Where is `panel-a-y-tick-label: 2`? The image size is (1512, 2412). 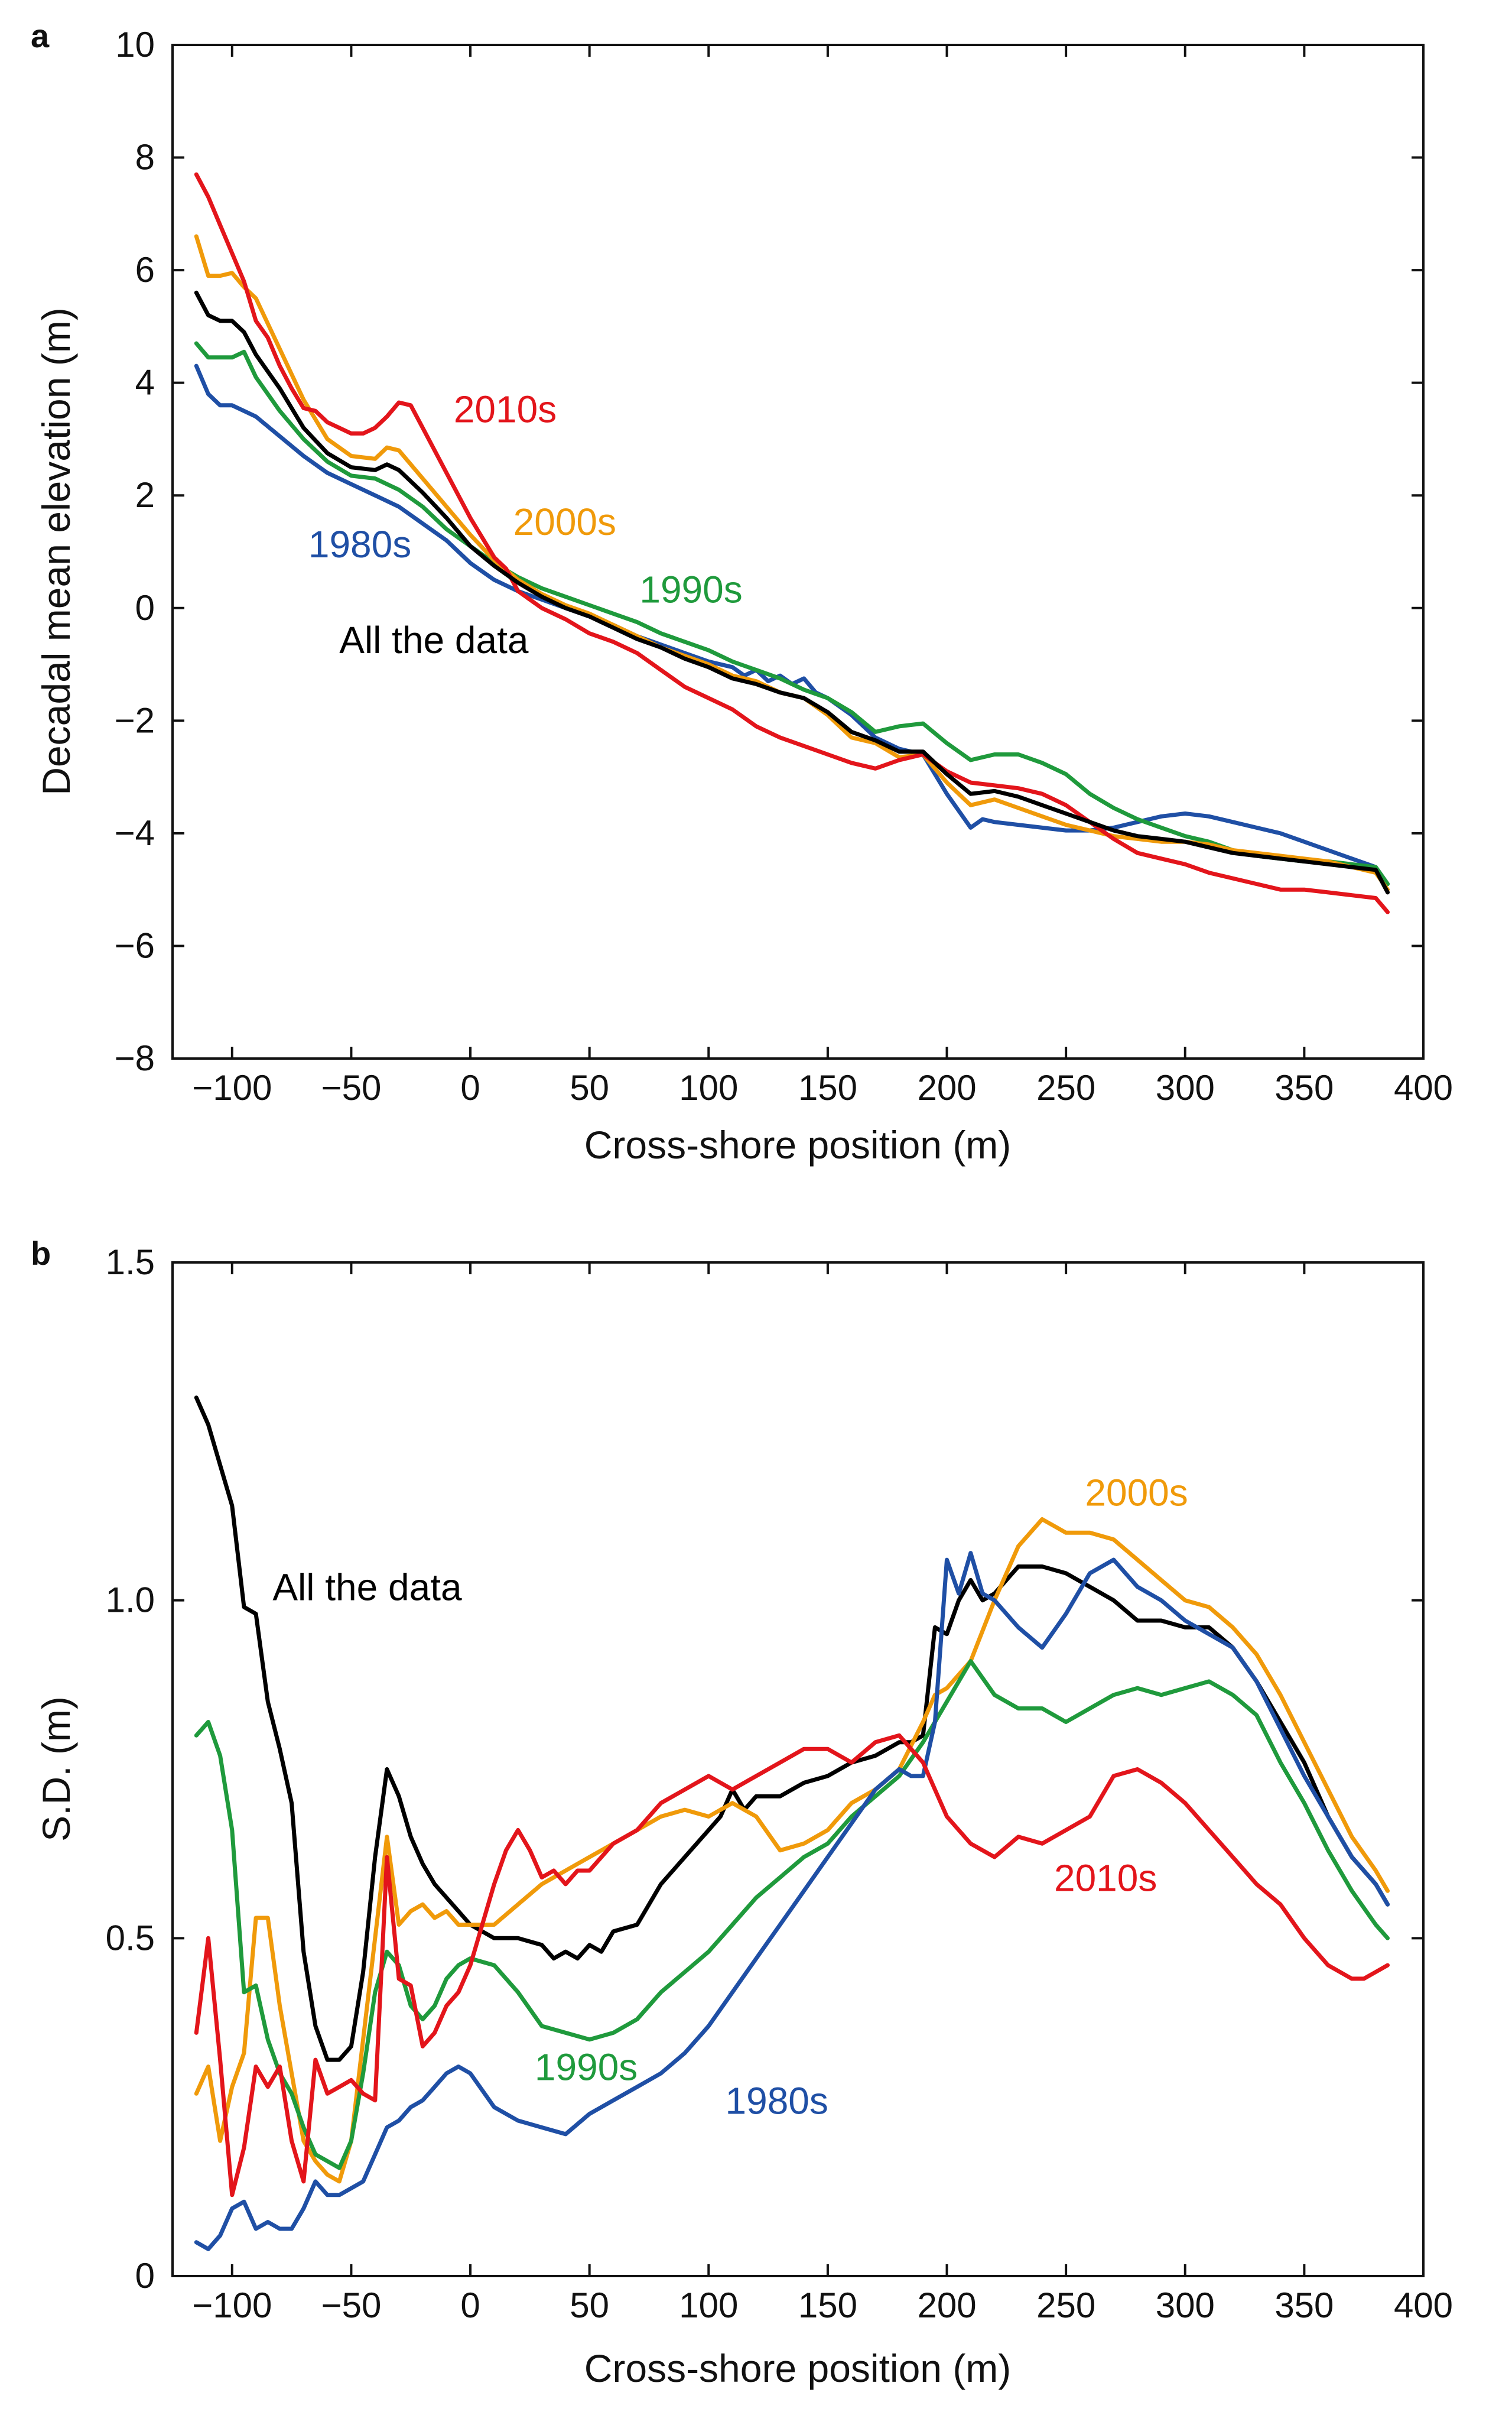 panel-a-y-tick-label: 2 is located at coordinates (145, 495).